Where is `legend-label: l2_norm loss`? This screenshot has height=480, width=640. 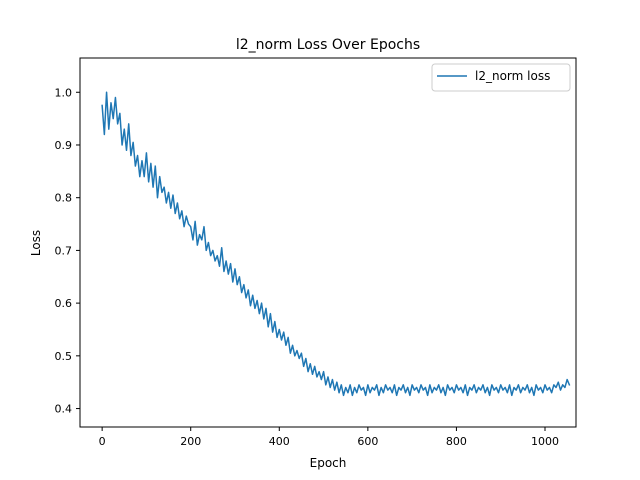 legend-label: l2_norm loss is located at coordinates (512, 76).